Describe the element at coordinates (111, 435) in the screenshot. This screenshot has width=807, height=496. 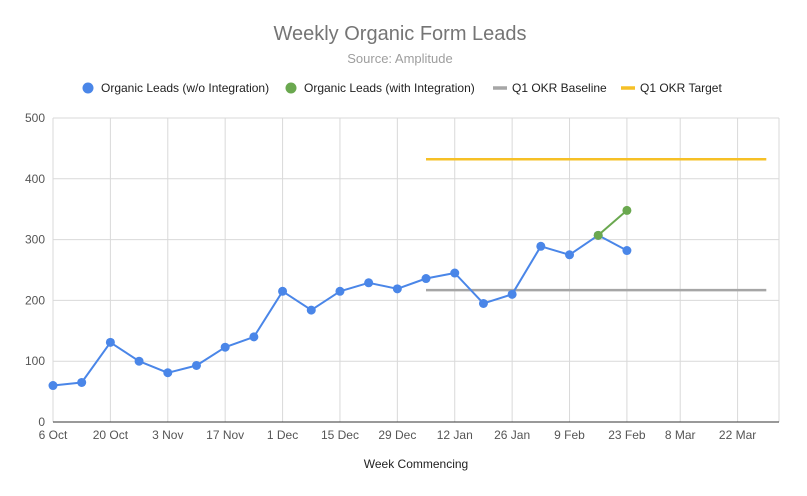
I see `x-tick-label: 20 Oct` at that location.